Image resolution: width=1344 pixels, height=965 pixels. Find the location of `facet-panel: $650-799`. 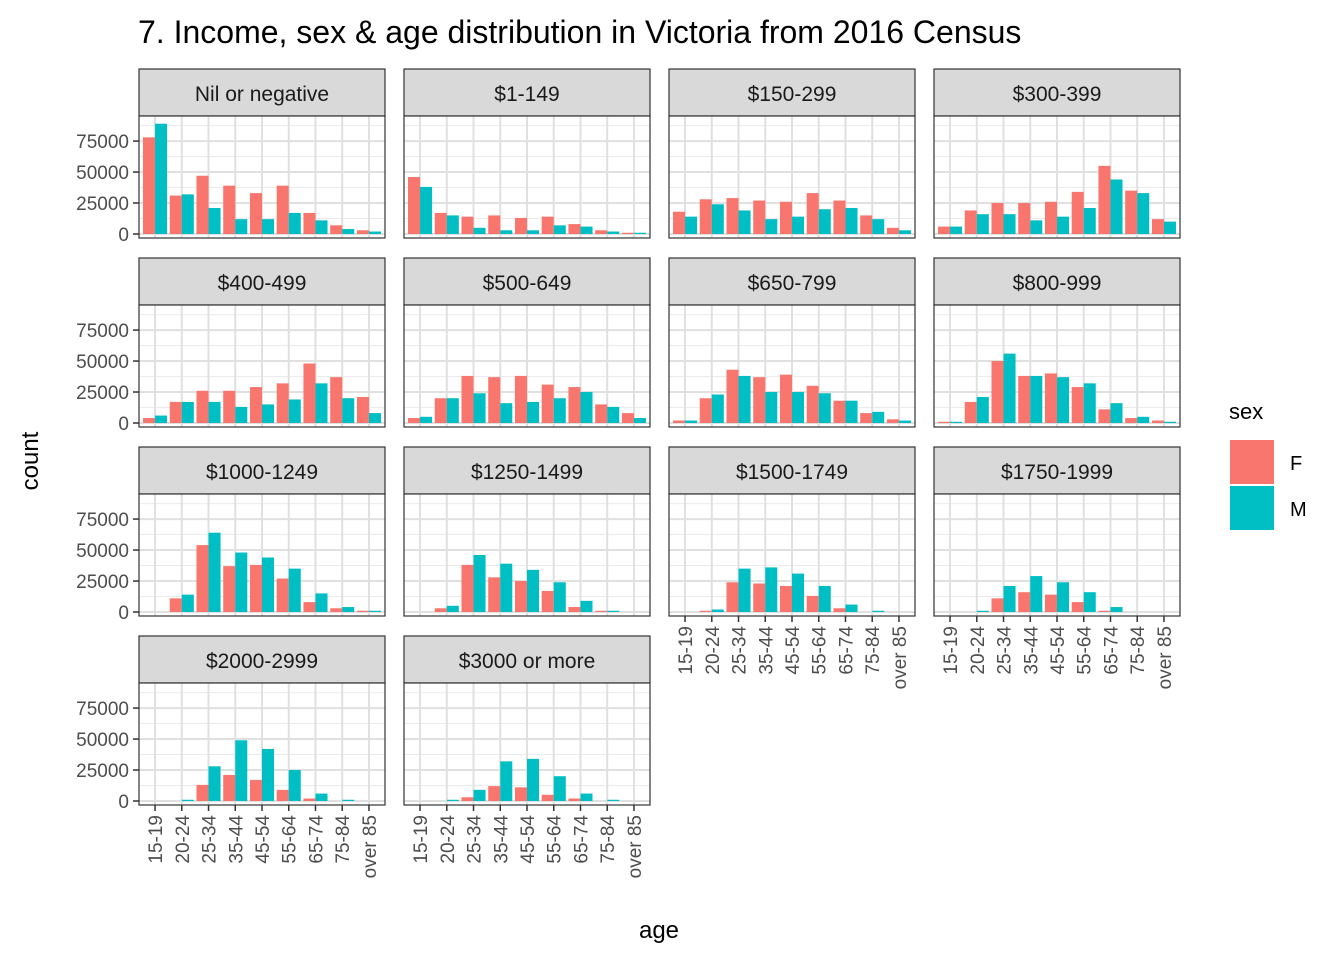

facet-panel: $650-799 is located at coordinates (792, 342).